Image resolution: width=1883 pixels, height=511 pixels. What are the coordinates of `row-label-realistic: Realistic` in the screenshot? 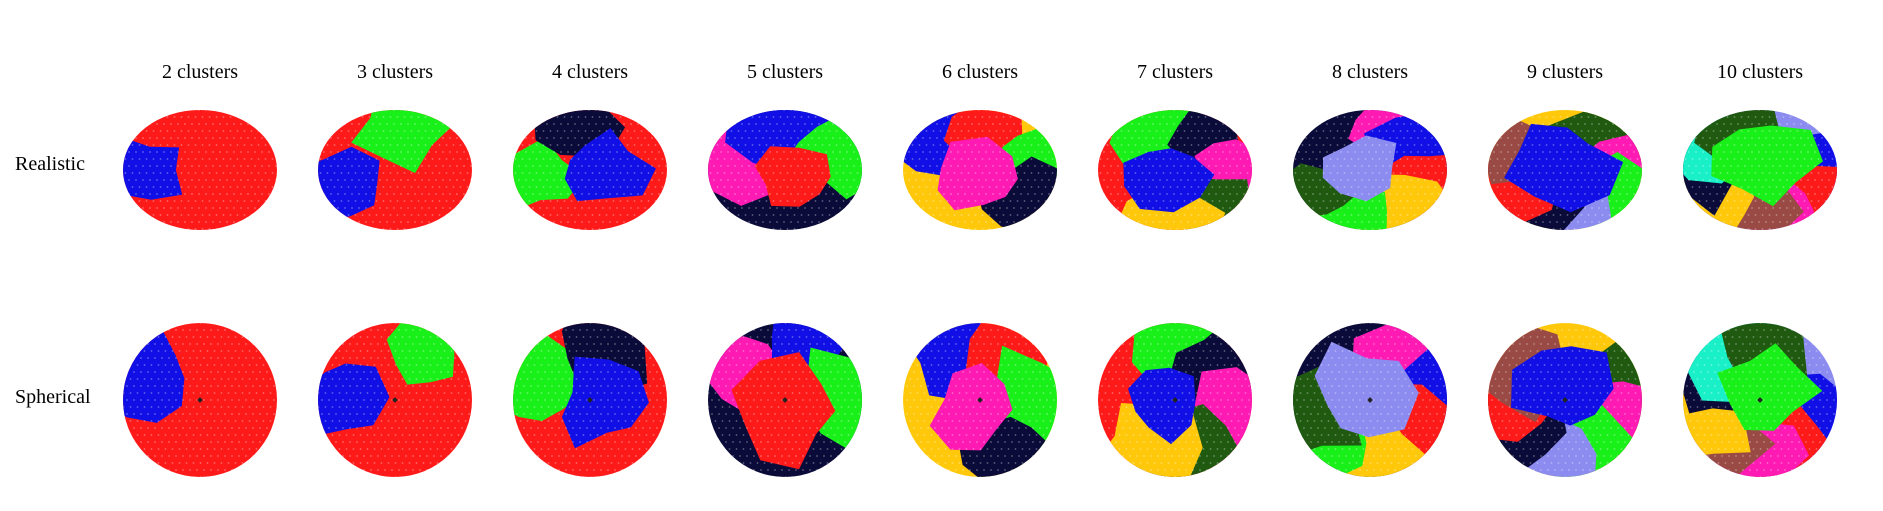 It's located at (50, 164).